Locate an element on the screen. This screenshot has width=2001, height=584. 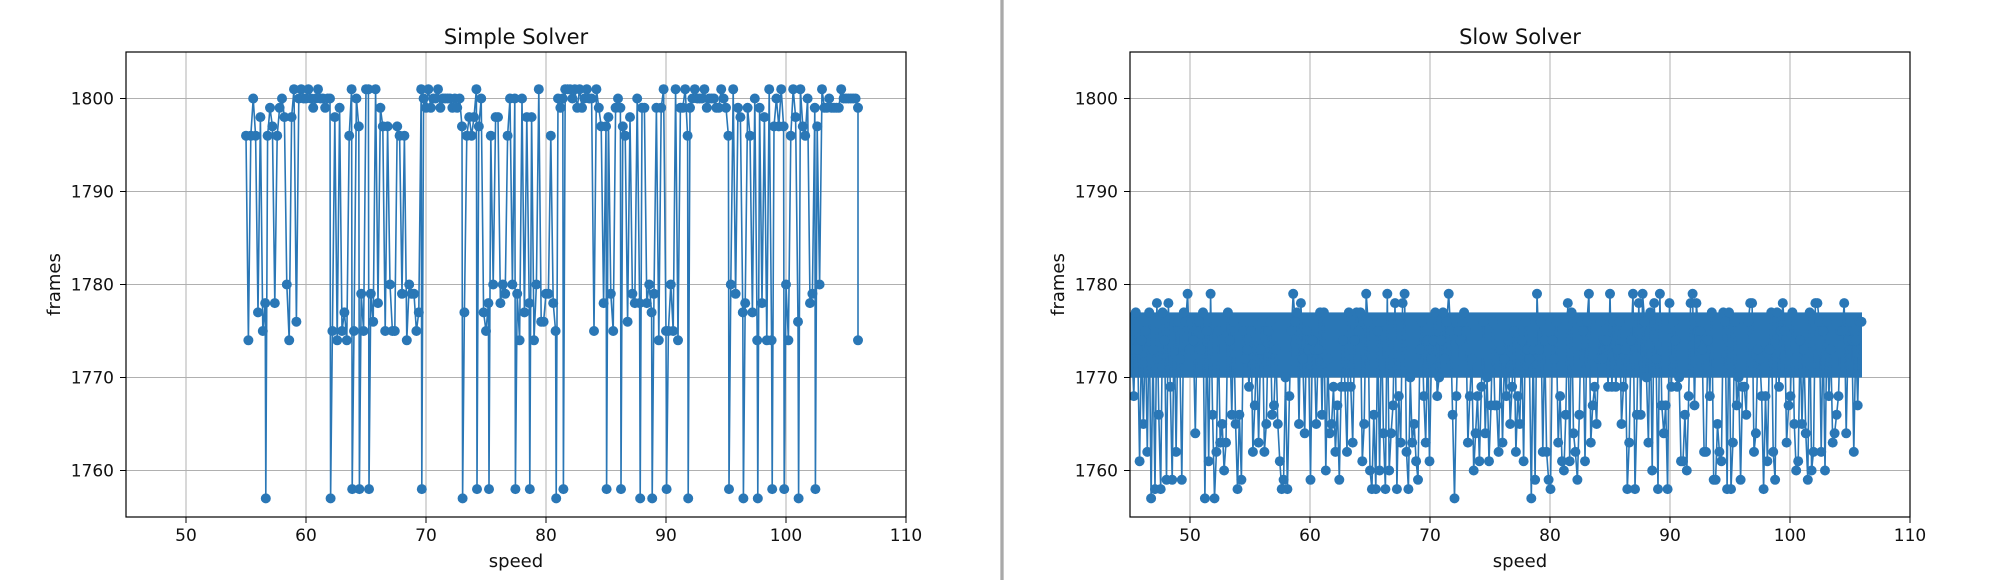
x-tick-label: 80 is located at coordinates (1550, 536).